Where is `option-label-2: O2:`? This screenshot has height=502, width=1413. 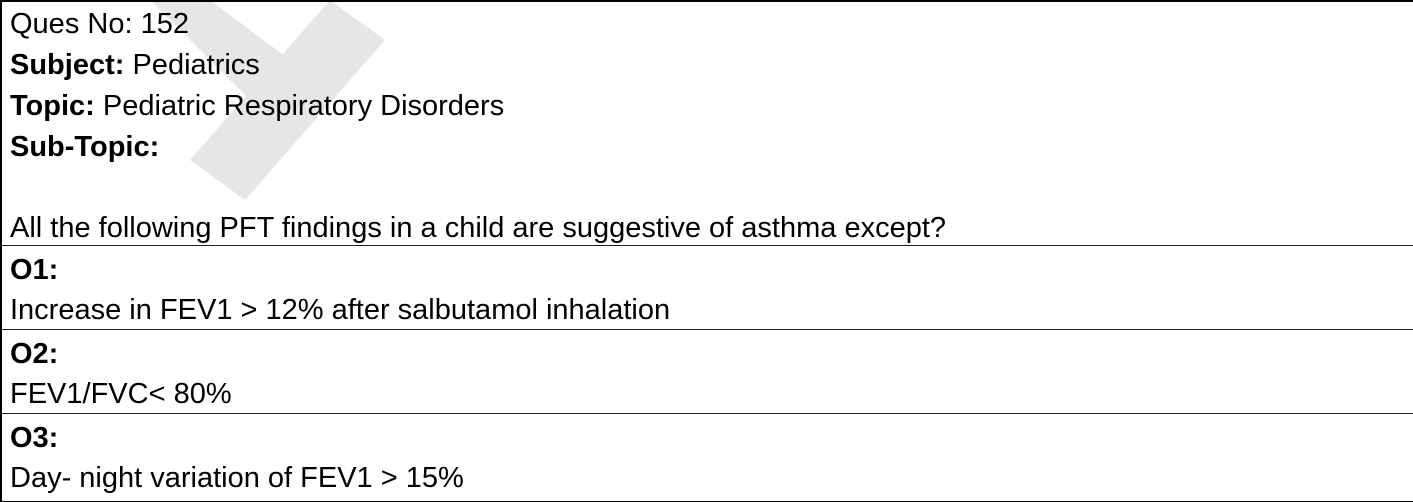
option-label-2: O2: is located at coordinates (34, 354).